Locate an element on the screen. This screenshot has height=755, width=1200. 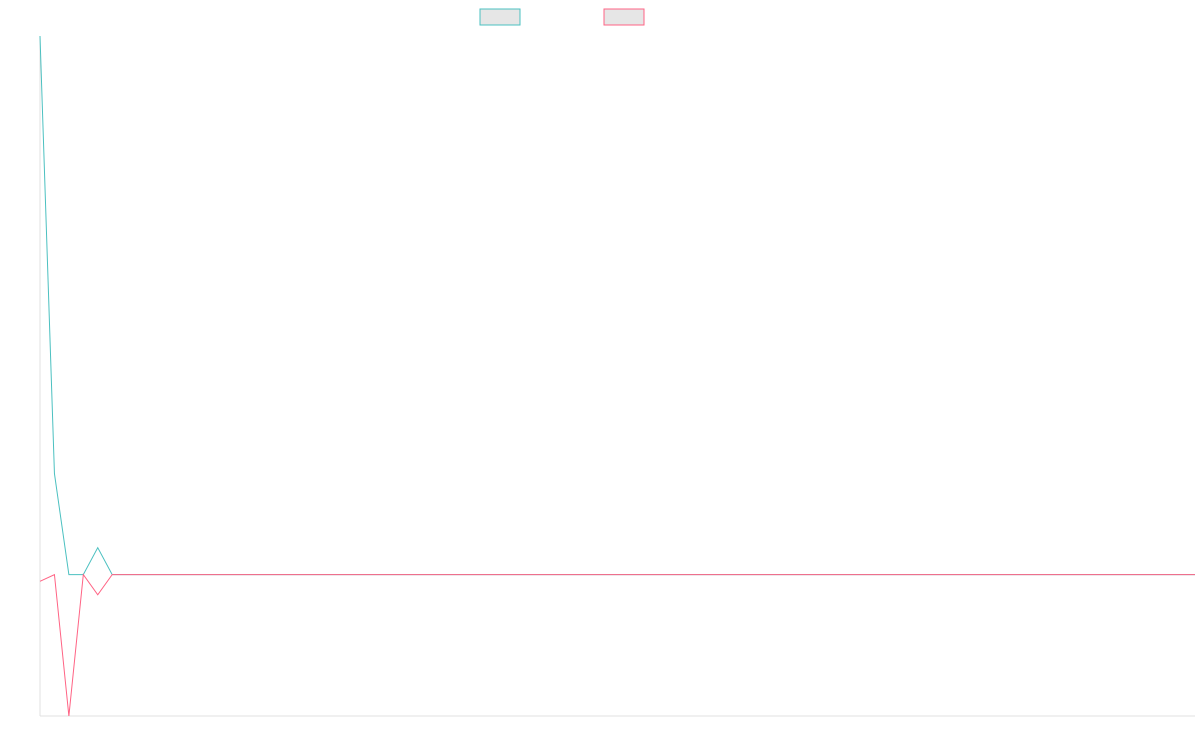
legend is located at coordinates (562, 17).